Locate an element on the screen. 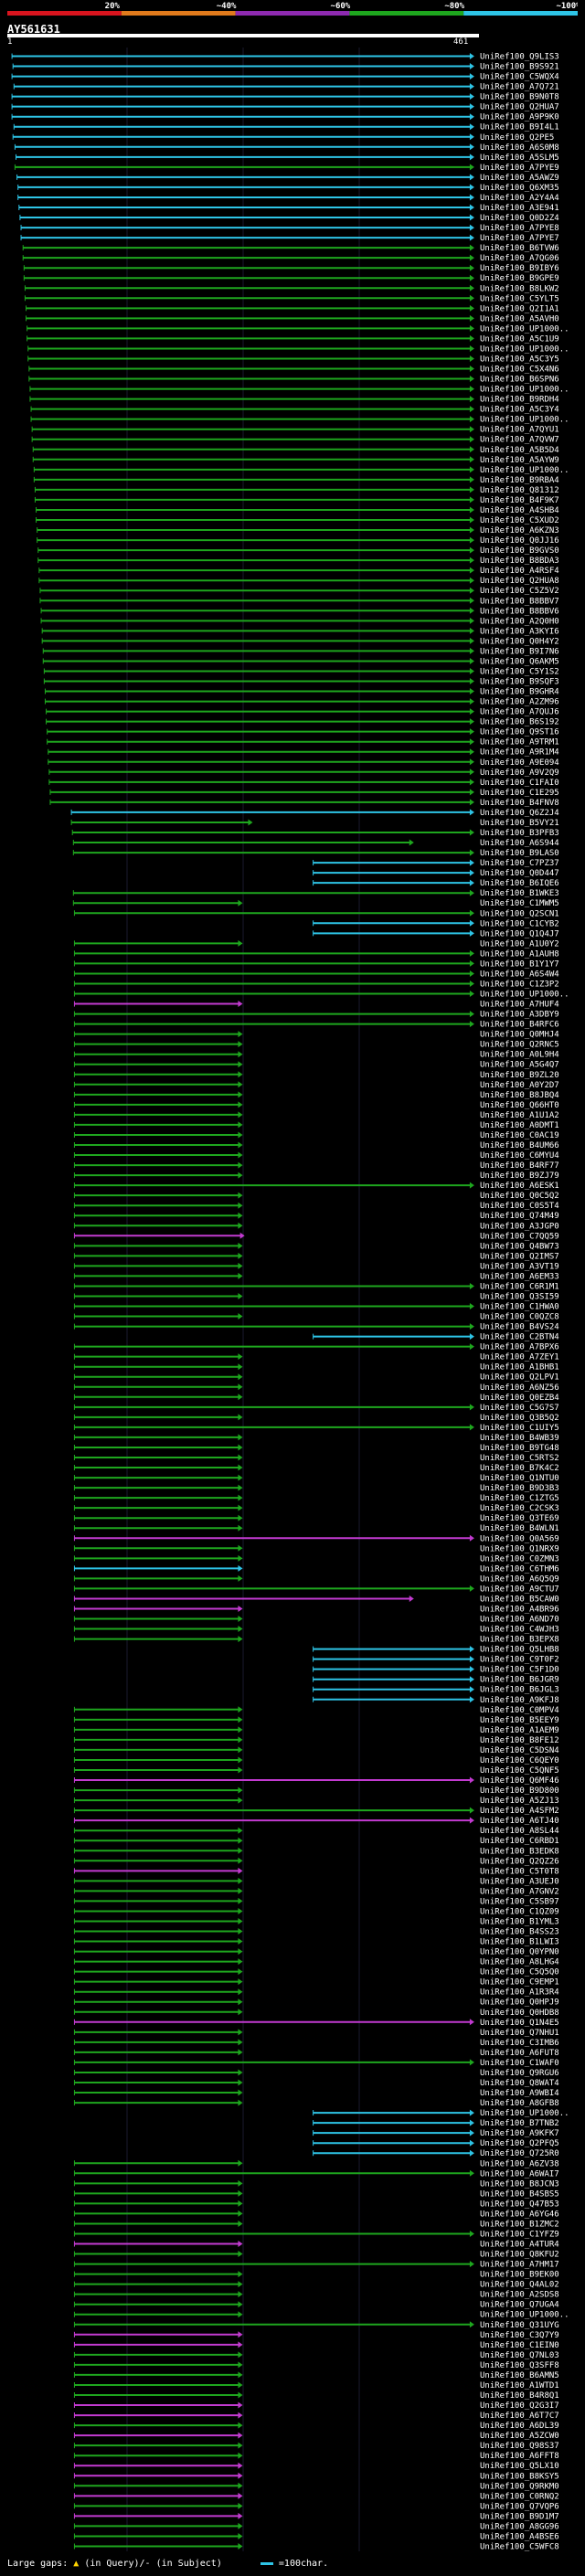  hit-row: UniRef100_C1YFZ9 is located at coordinates (316, 2234).